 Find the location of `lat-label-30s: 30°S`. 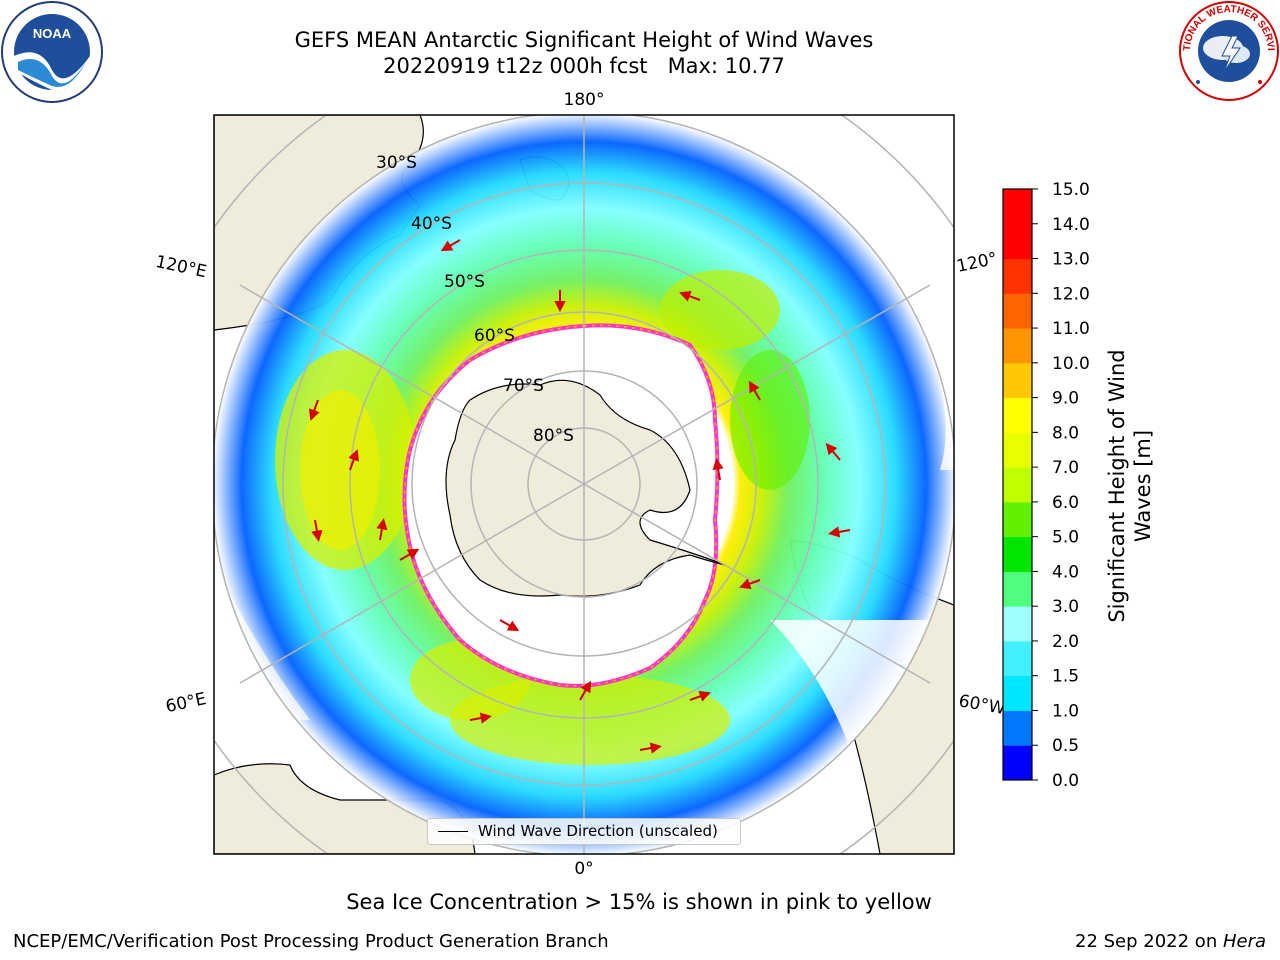

lat-label-30s: 30°S is located at coordinates (396, 163).